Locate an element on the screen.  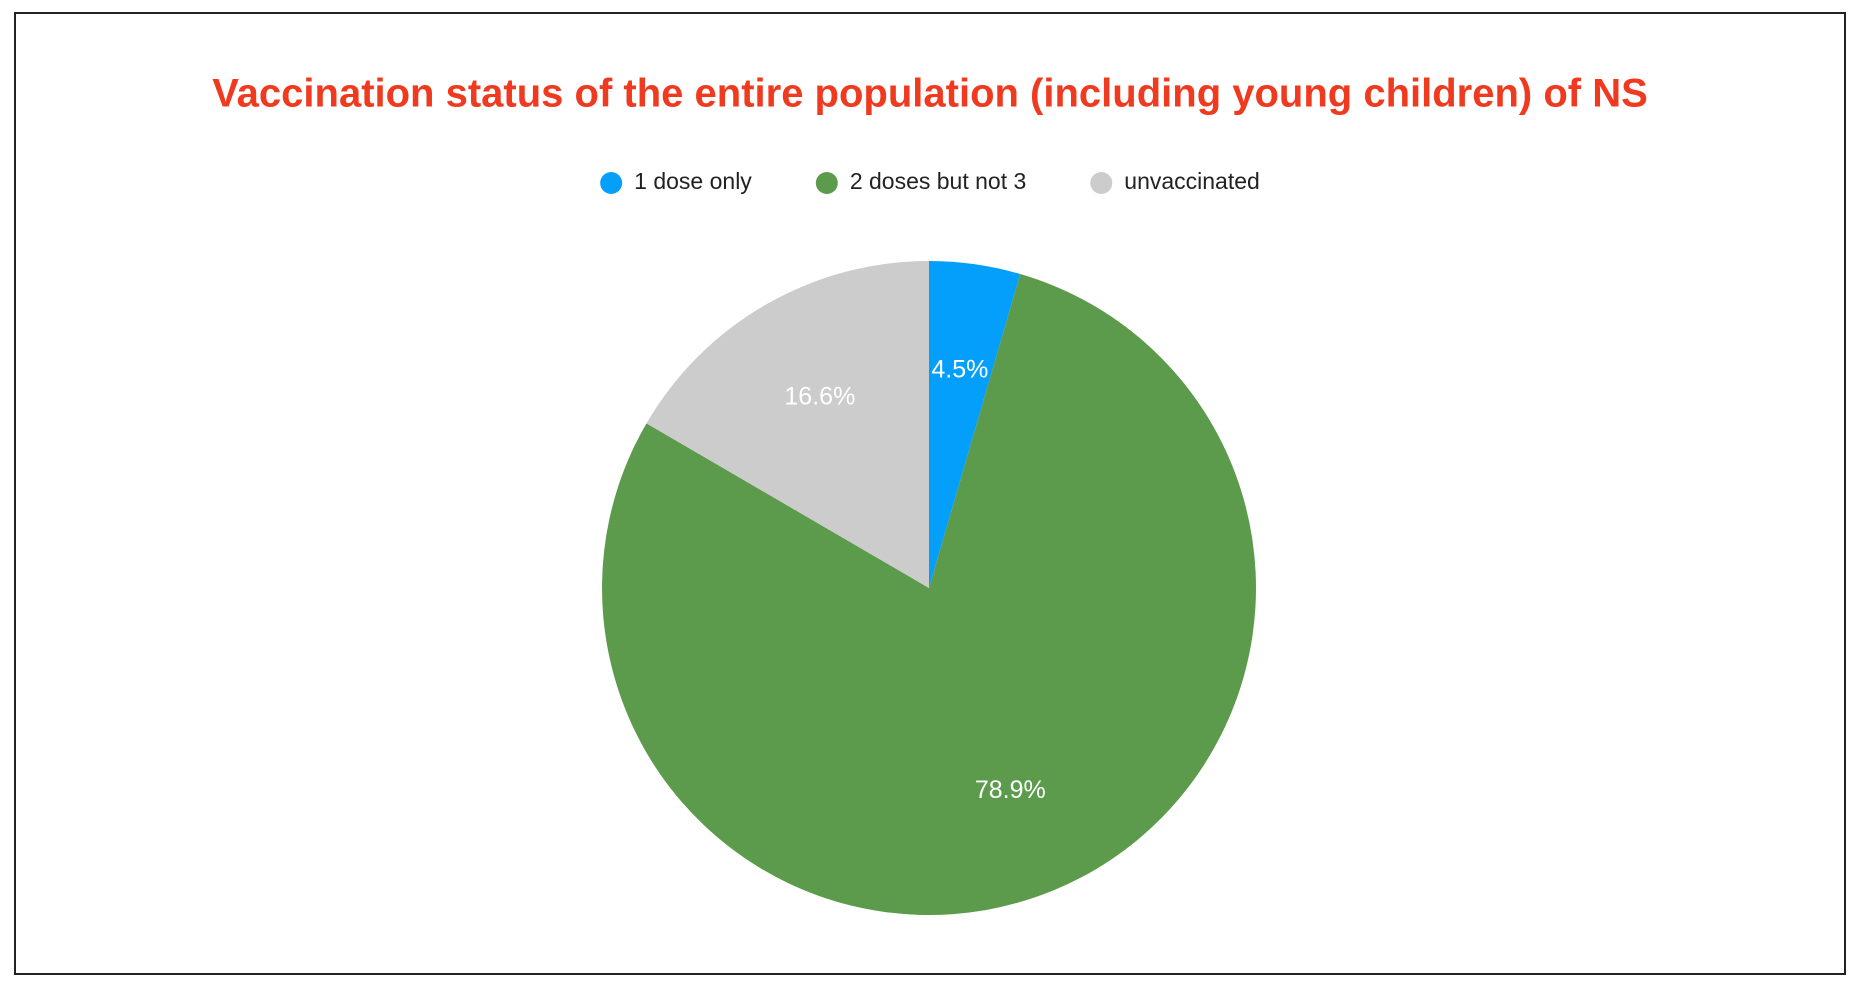
slice-label: 16.6% is located at coordinates (819, 397).